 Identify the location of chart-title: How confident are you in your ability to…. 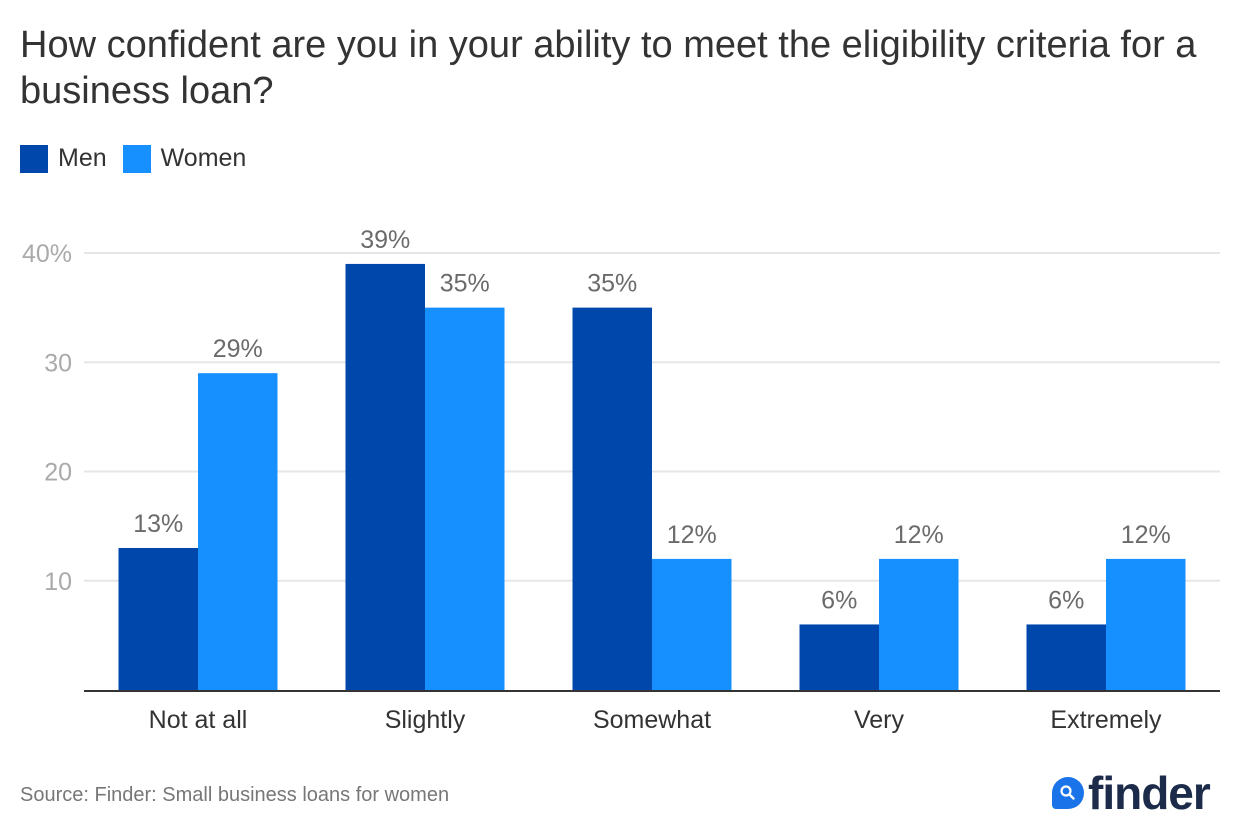
(608, 68).